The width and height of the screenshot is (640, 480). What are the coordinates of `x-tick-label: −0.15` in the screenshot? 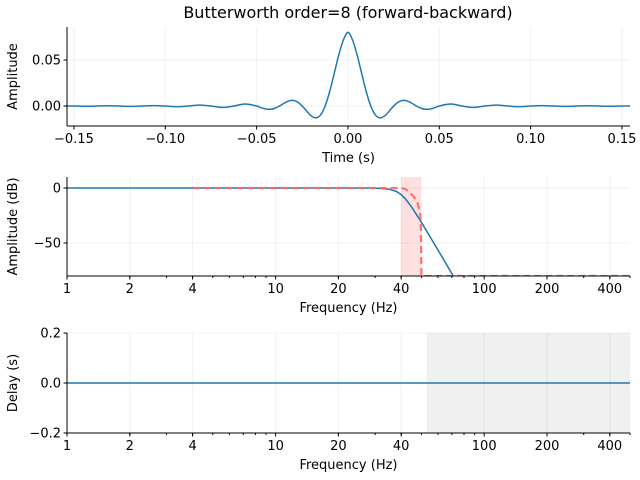 It's located at (74, 139).